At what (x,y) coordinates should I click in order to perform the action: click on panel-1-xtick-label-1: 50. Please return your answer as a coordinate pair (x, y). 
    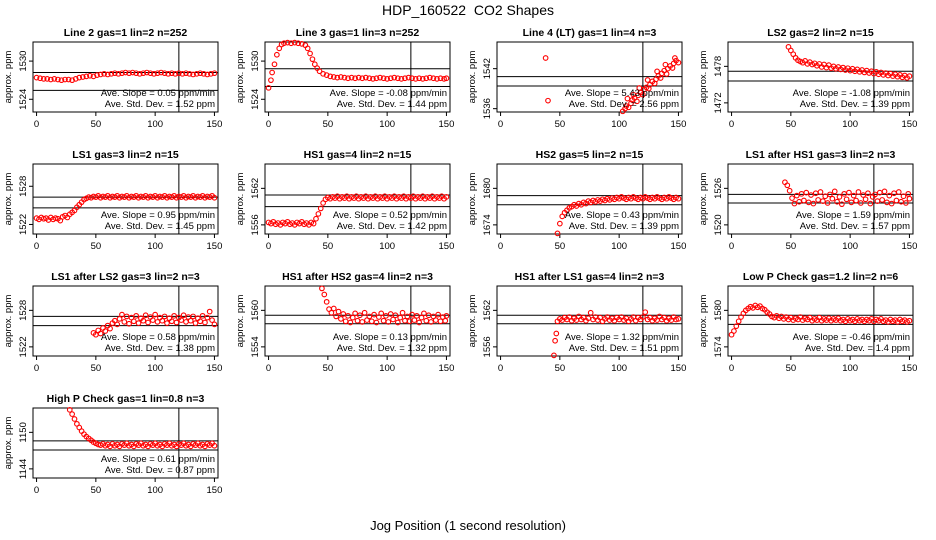
    Looking at the image, I should click on (96, 124).